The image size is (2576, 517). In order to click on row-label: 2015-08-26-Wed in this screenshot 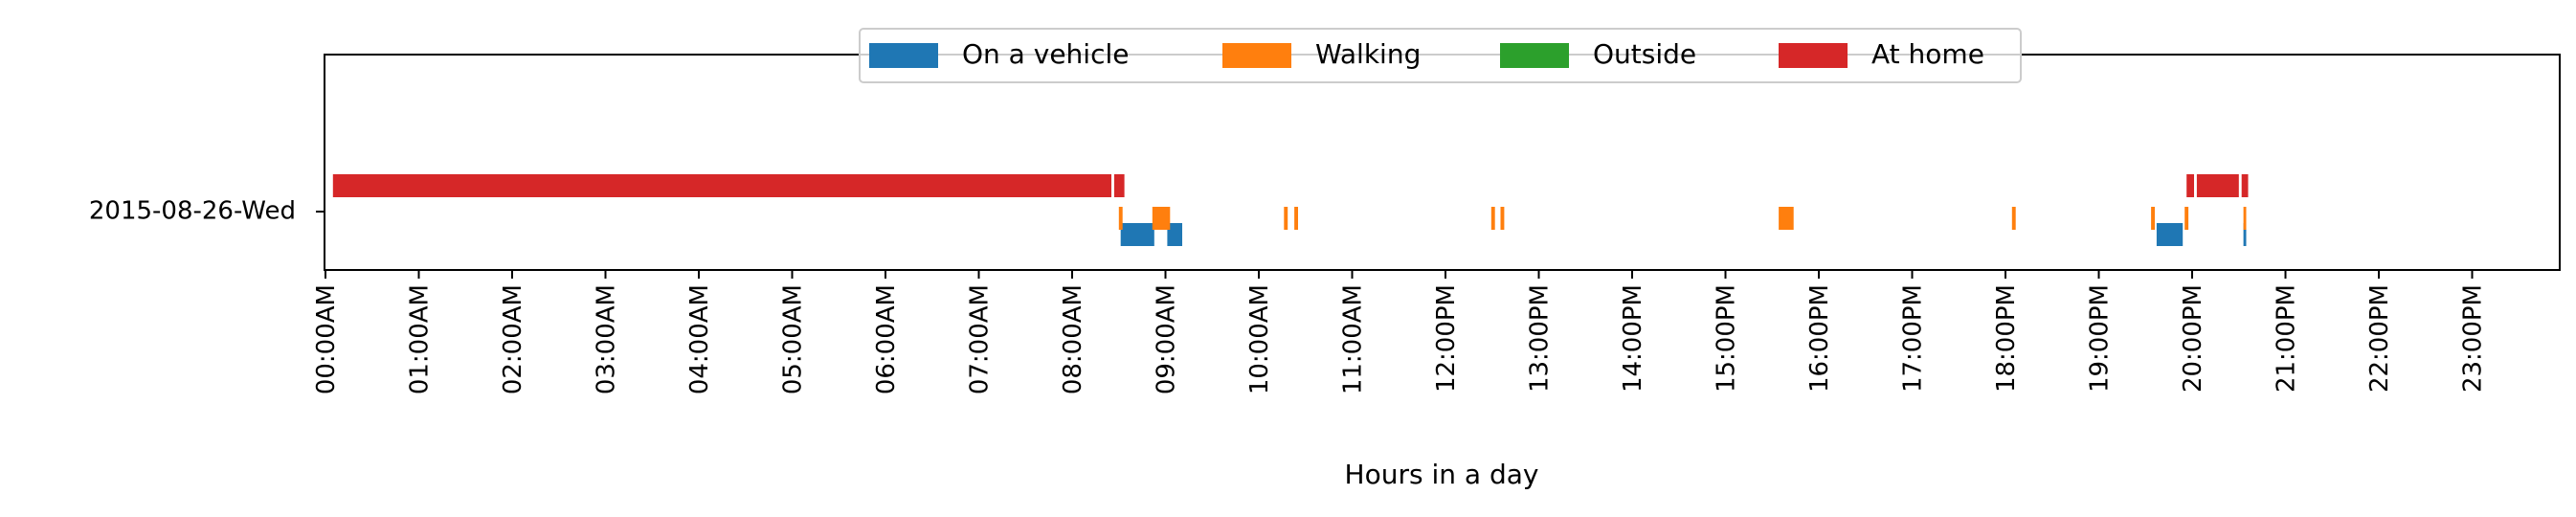, I will do `click(192, 211)`.